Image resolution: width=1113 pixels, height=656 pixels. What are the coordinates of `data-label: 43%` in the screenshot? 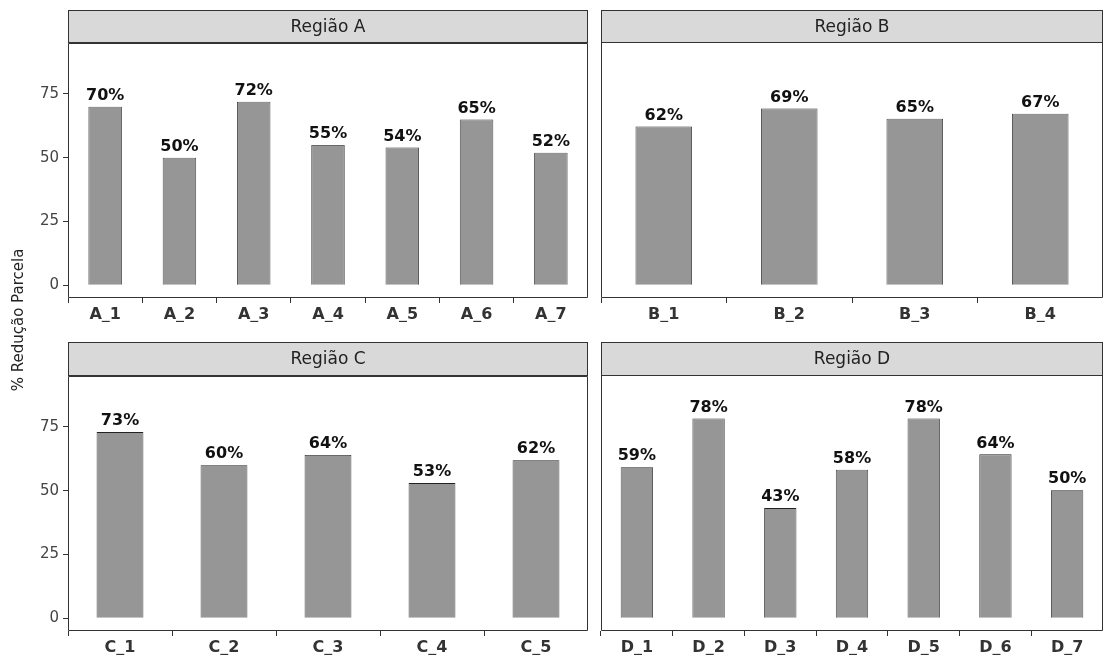 It's located at (780, 496).